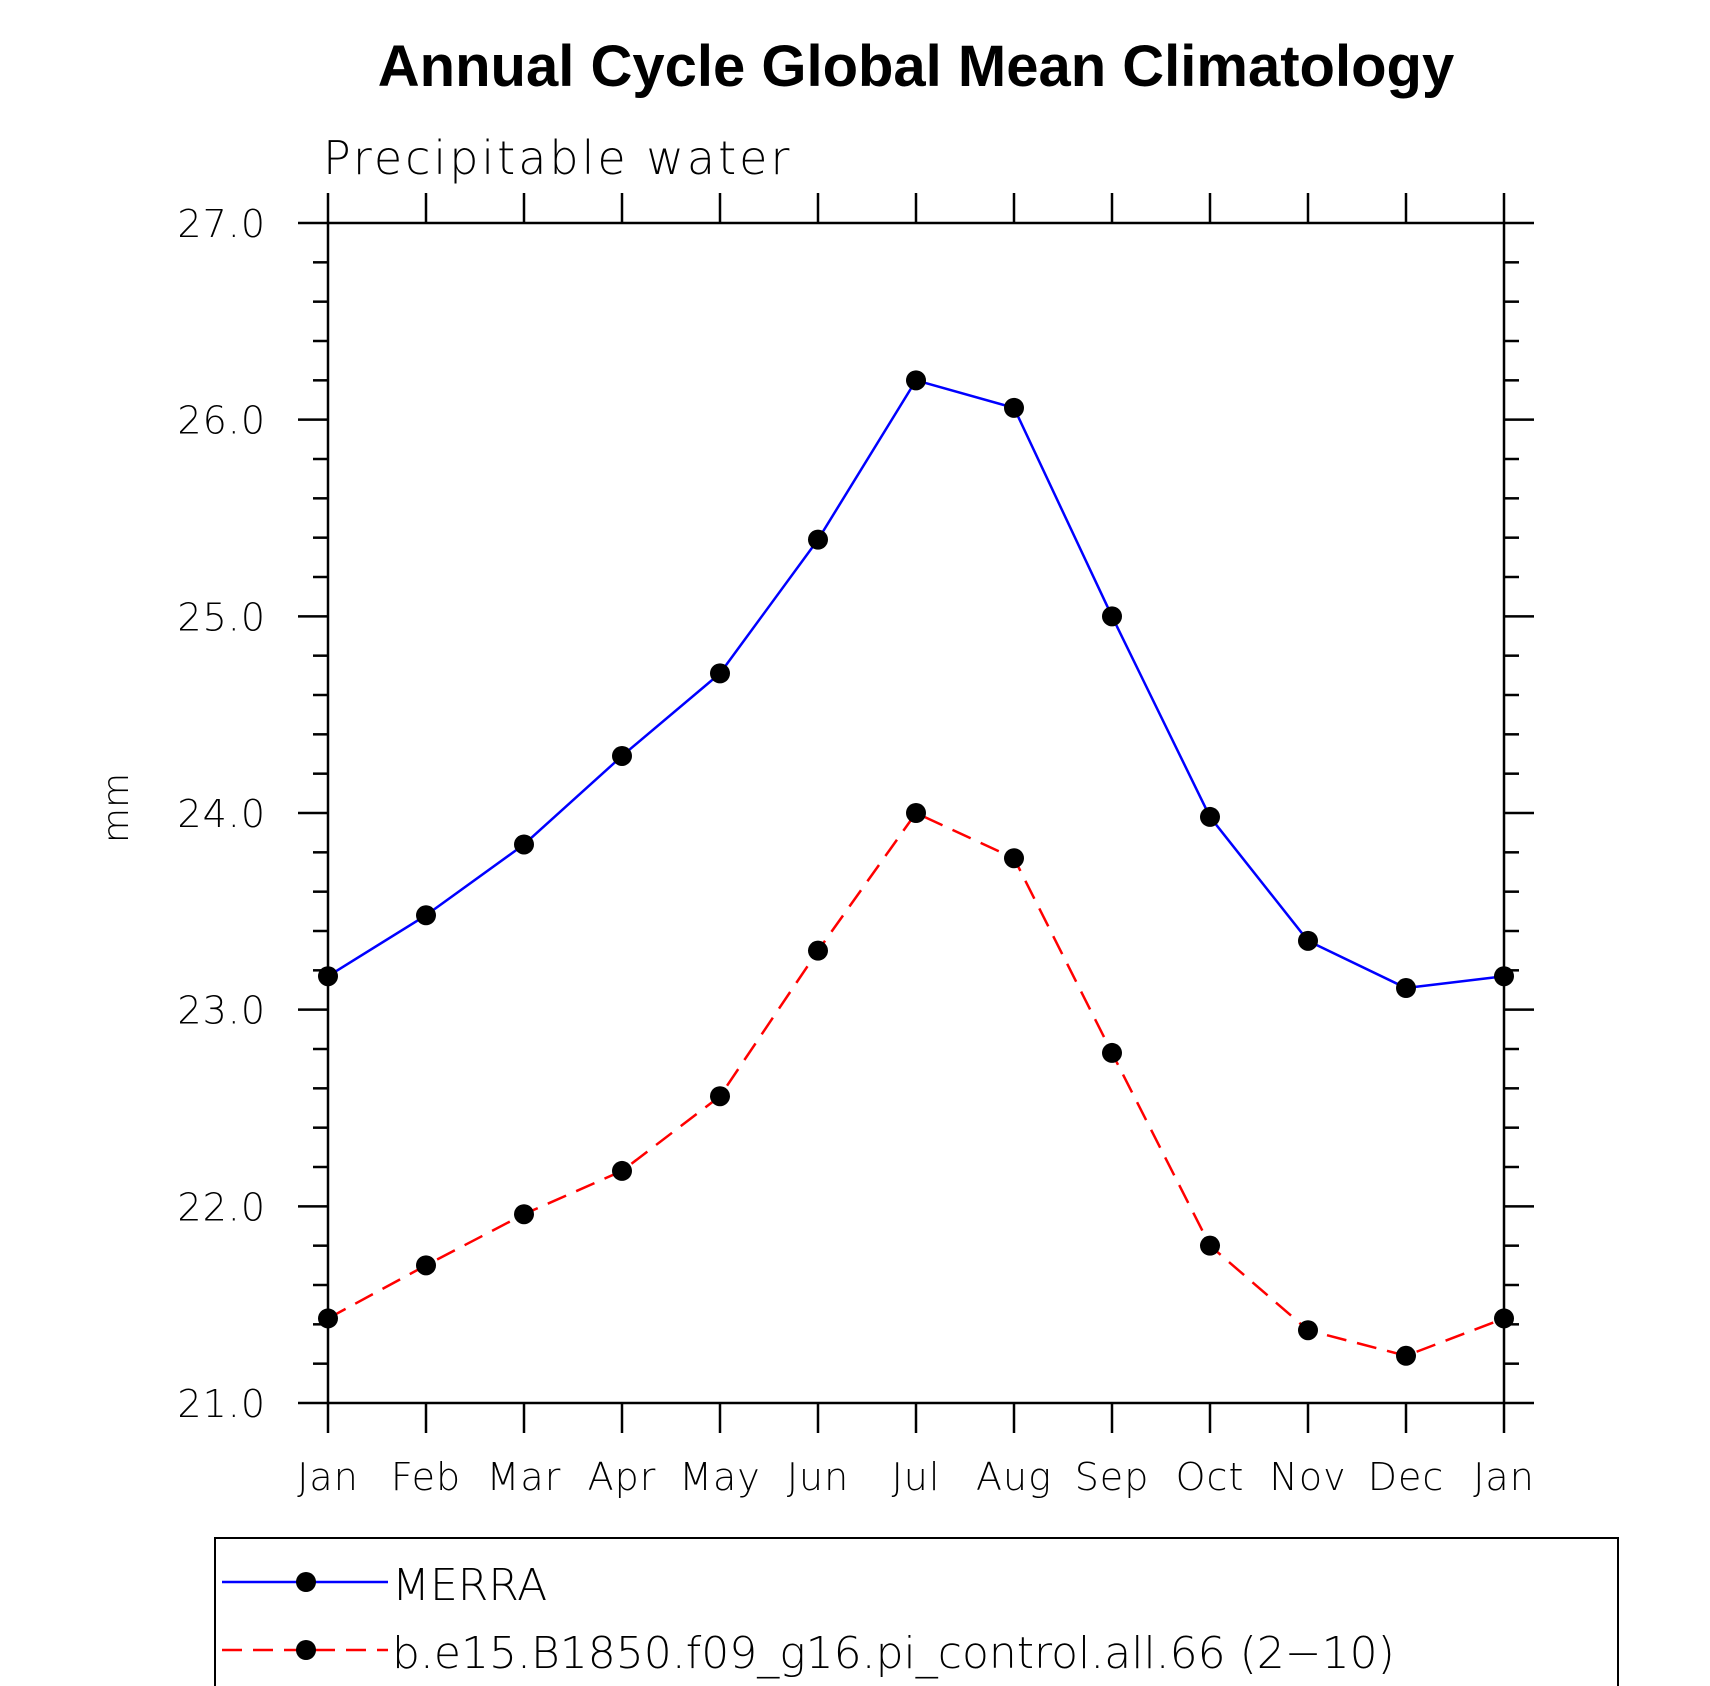 This screenshot has height=1686, width=1710. What do you see at coordinates (916, 66) in the screenshot?
I see `chart-title: Annual Cycle Global Mean Climatology` at bounding box center [916, 66].